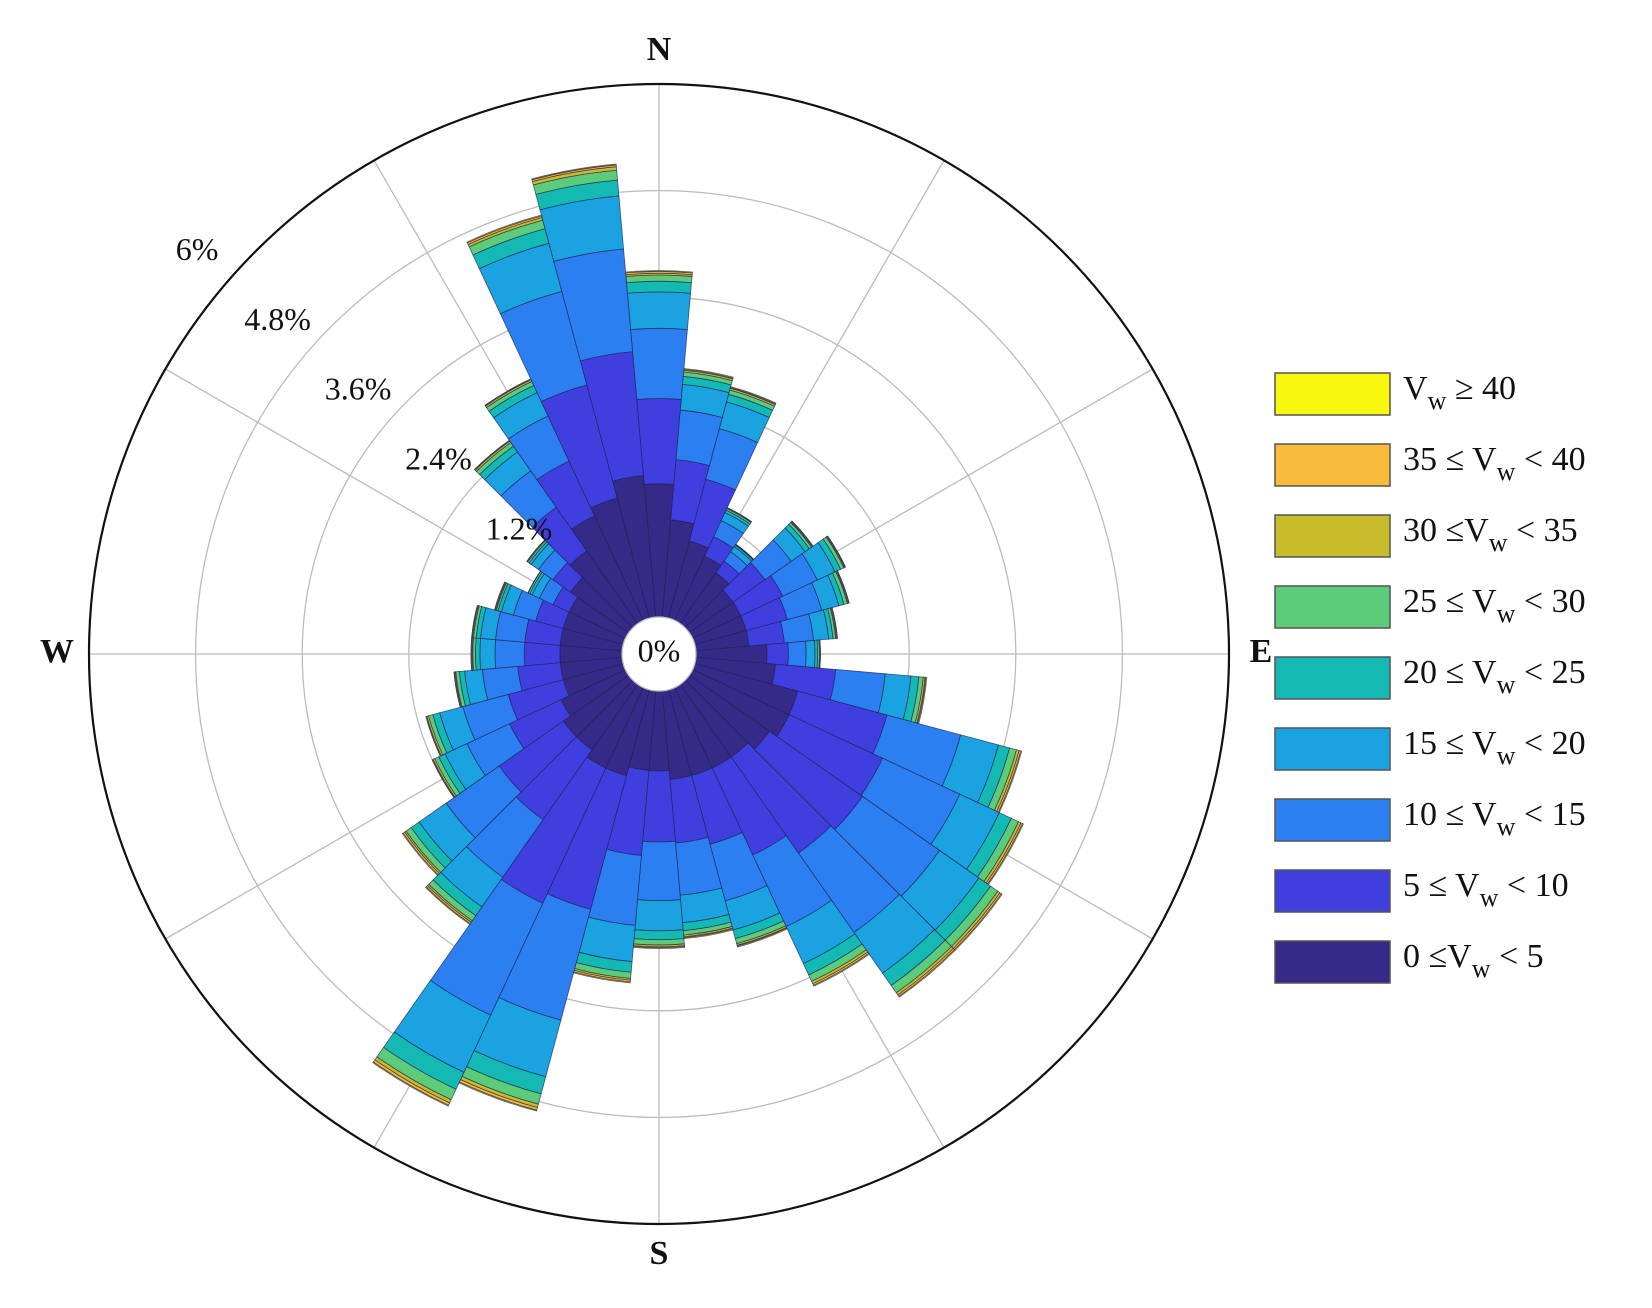  I want to click on legend-label-part: 5 ≤ V, so click(1441, 885).